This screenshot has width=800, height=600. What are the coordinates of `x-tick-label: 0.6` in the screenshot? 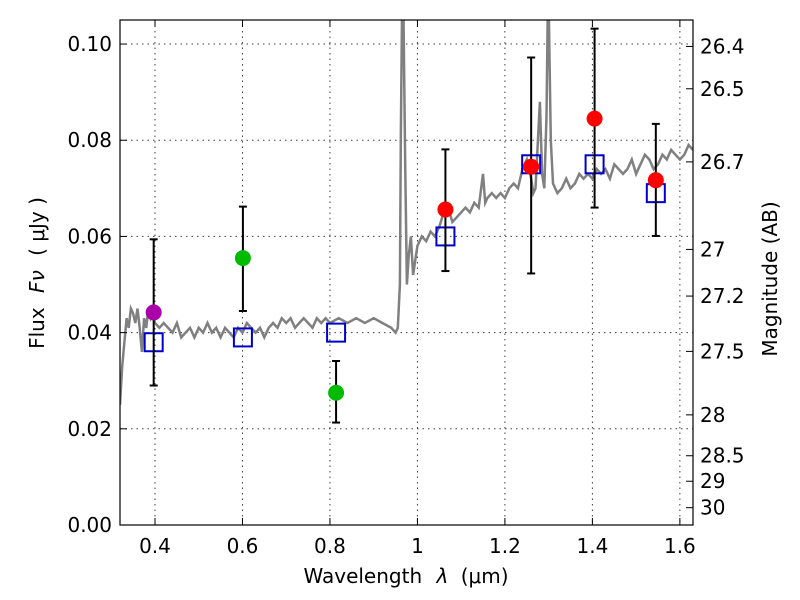 It's located at (243, 546).